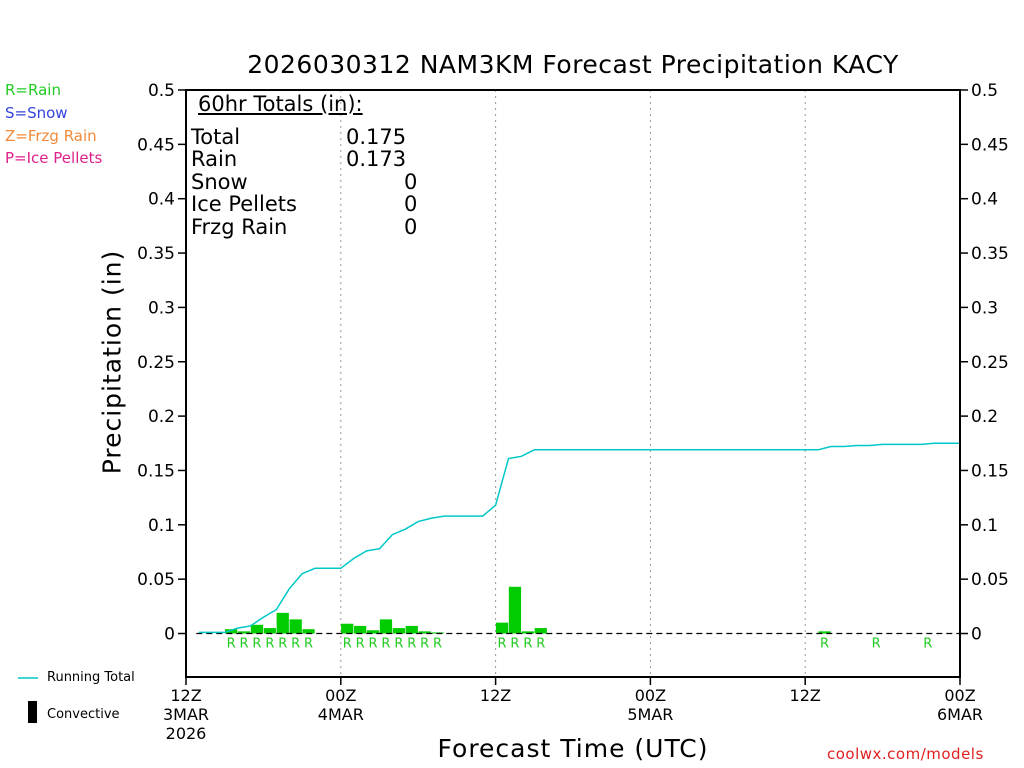 This screenshot has width=1024, height=768. Describe the element at coordinates (32, 712) in the screenshot. I see `convective-legend-swatch` at that location.